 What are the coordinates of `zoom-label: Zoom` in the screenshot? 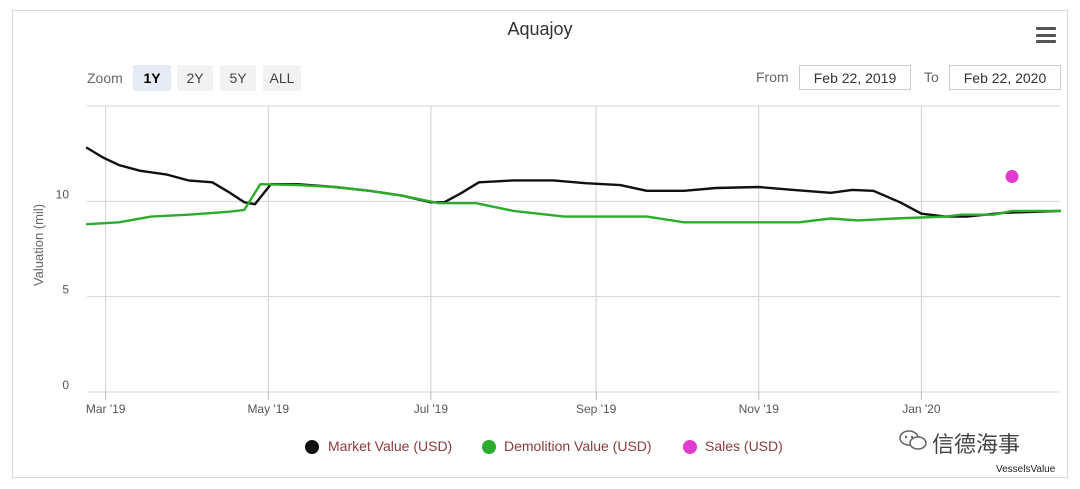 It's located at (105, 78).